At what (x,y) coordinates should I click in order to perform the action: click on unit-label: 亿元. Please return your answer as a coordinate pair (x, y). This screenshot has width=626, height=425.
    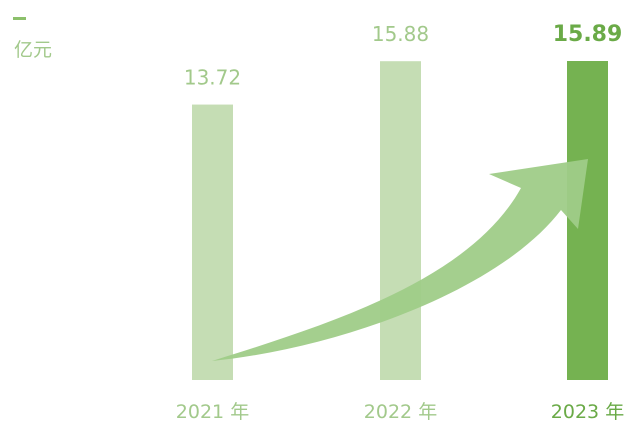
    Looking at the image, I should click on (33, 50).